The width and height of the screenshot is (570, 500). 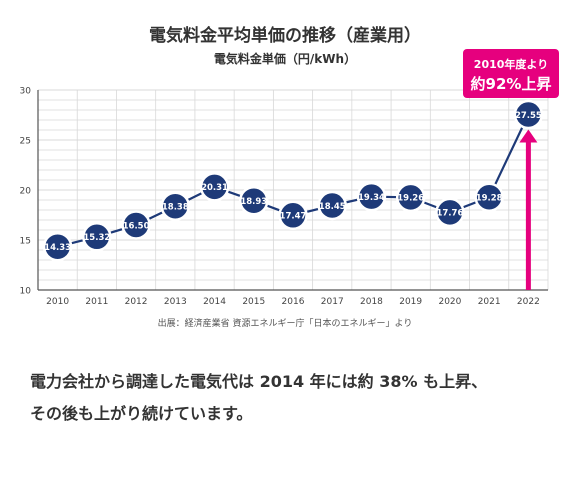 I want to click on y-tick-label: 10, so click(x=26, y=292).